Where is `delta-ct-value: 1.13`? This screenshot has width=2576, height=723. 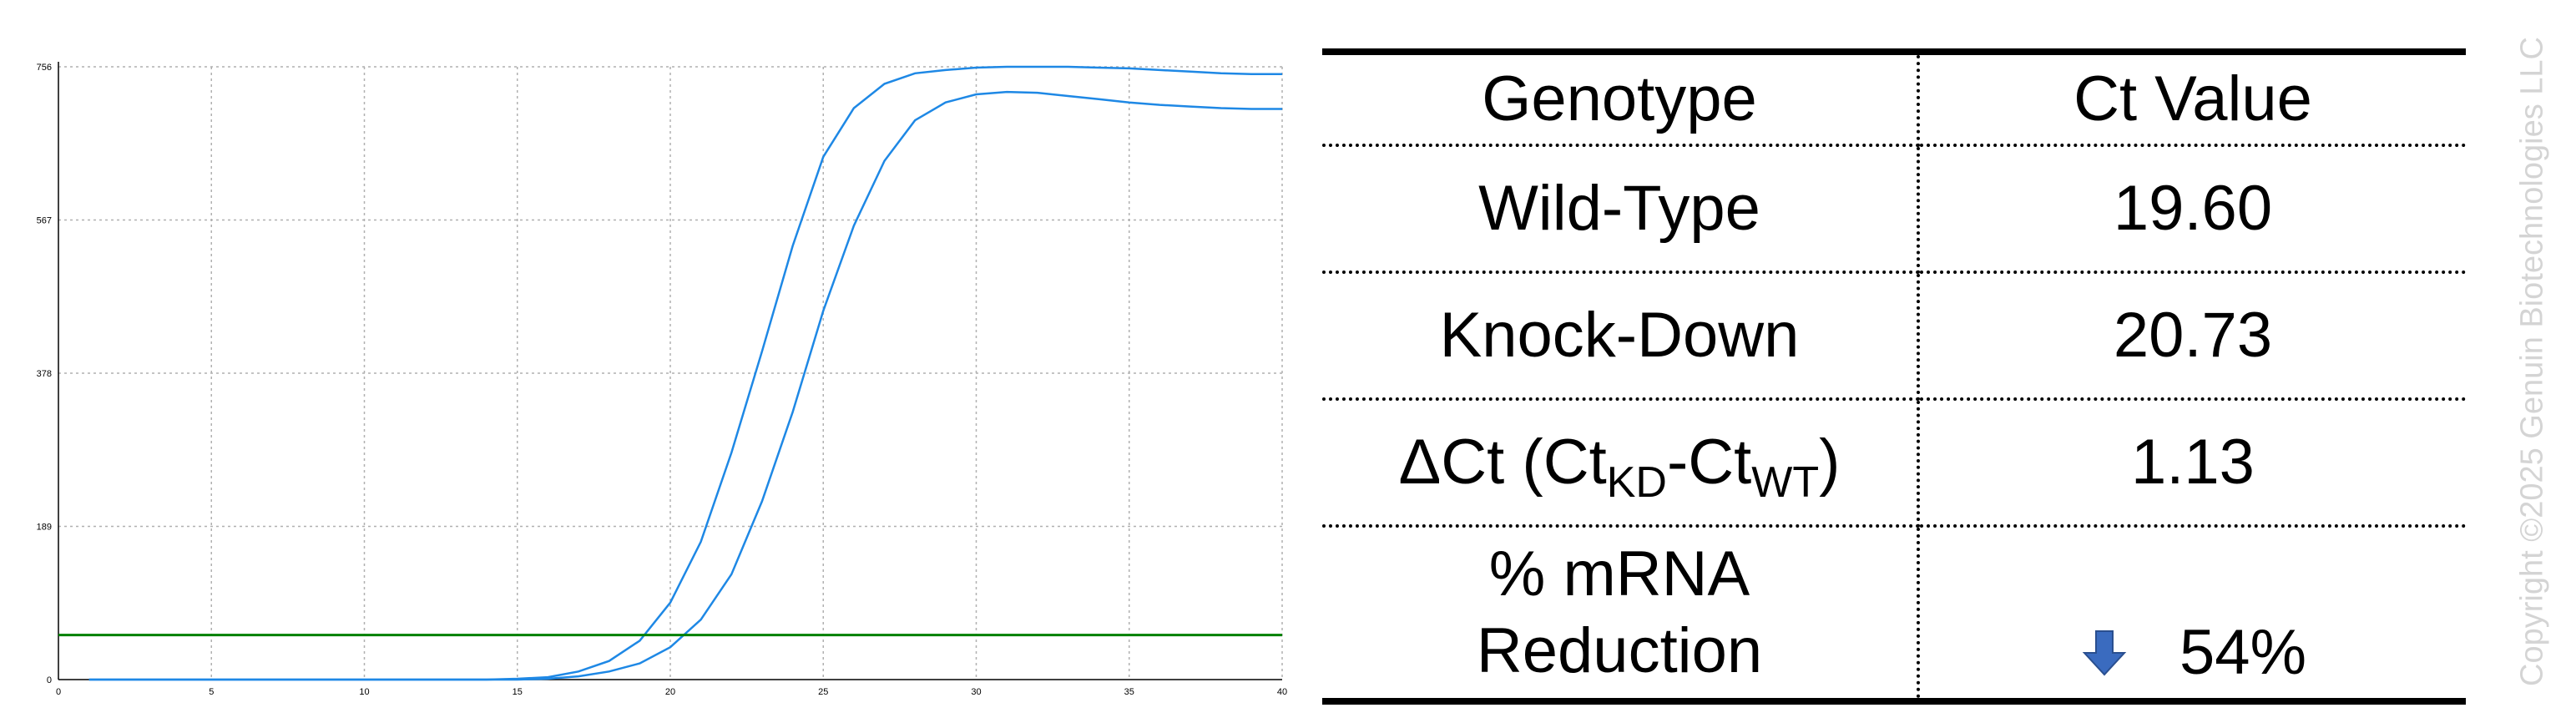
delta-ct-value: 1.13 is located at coordinates (2192, 464).